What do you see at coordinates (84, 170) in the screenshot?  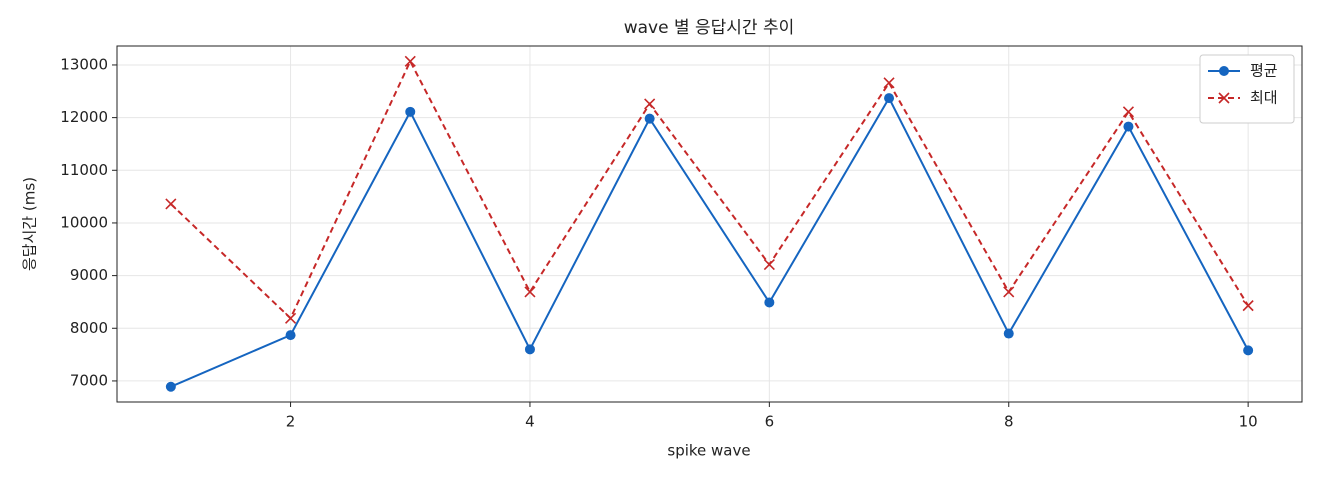 I see `y-tick-label: 11000` at bounding box center [84, 170].